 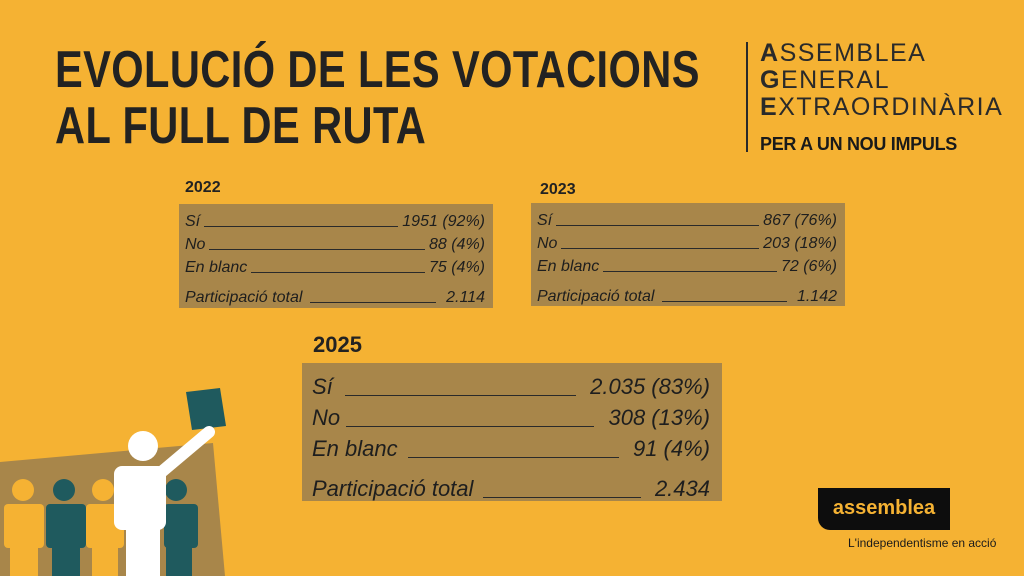 I want to click on row-value: 203 (18%), so click(x=800, y=243).